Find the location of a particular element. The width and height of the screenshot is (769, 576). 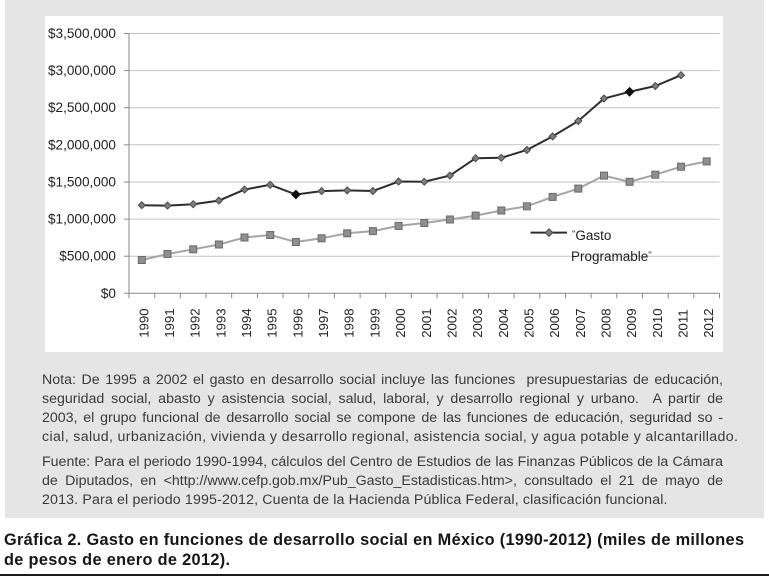

svg-text: 2004 is located at coordinates (503, 322).